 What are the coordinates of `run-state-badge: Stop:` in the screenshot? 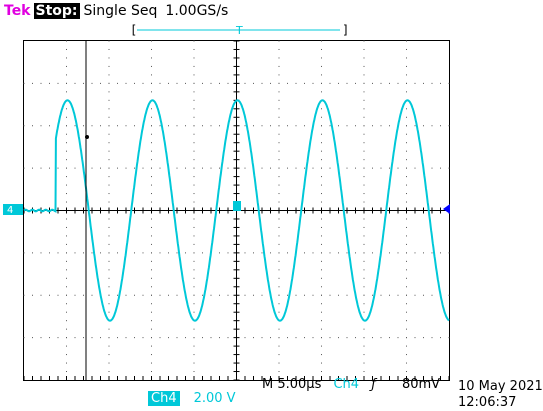 It's located at (56, 11).